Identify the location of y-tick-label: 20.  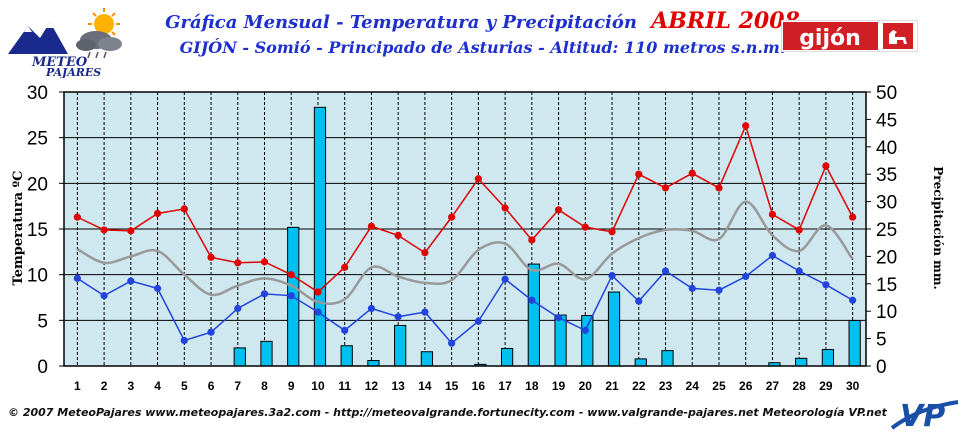
(37, 184).